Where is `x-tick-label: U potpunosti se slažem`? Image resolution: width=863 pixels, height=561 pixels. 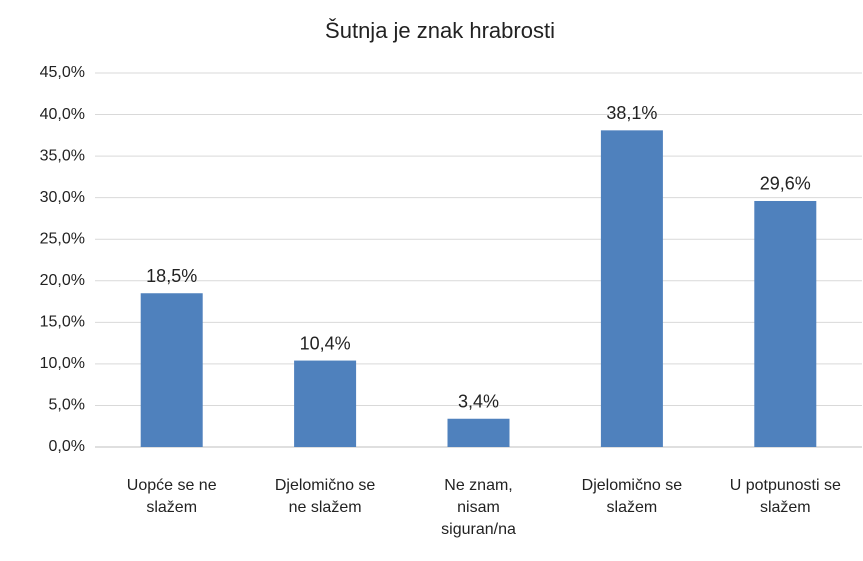
x-tick-label: U potpunosti se slažem is located at coordinates (785, 496).